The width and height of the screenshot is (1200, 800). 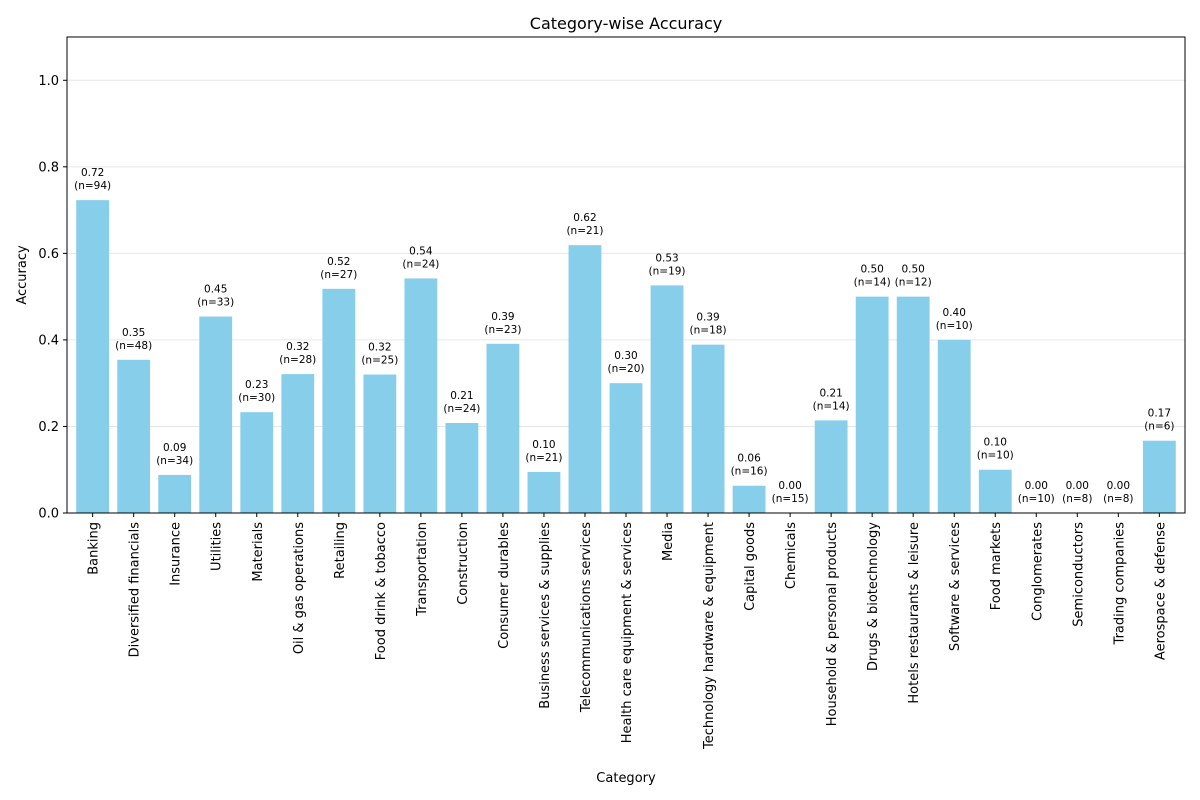 I want to click on data-label-count: (n=33), so click(x=215, y=303).